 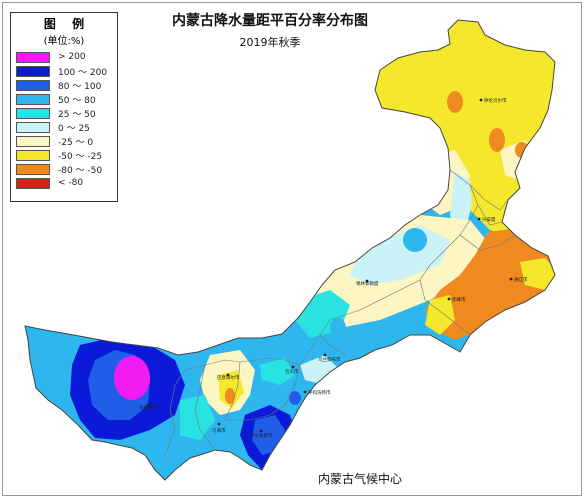 I want to click on legend-item: 25 ～ 50, so click(x=66, y=113).